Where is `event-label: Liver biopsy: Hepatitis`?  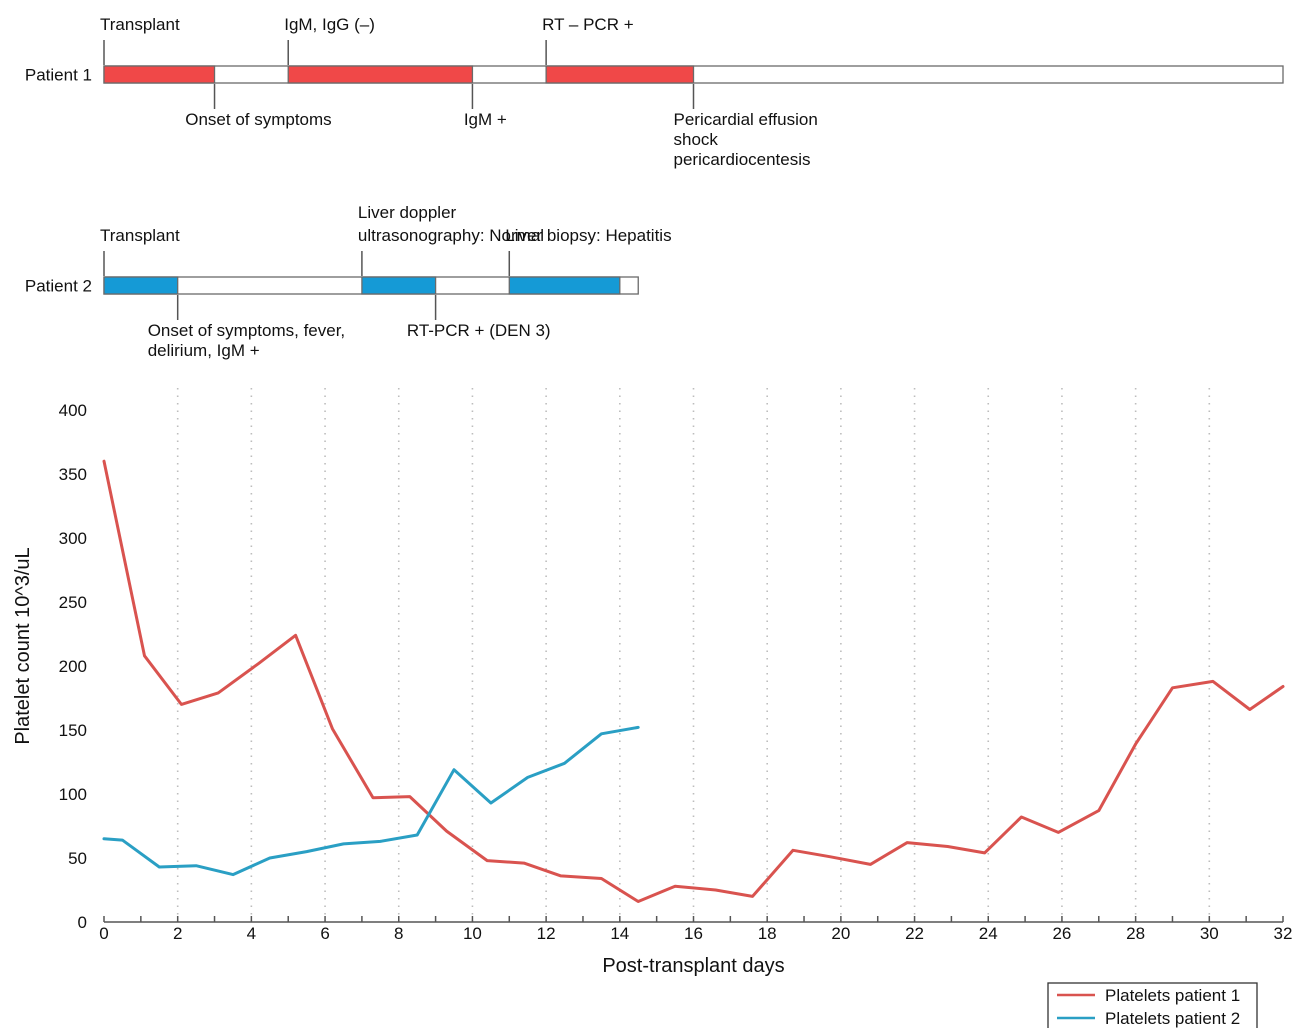 event-label: Liver biopsy: Hepatitis is located at coordinates (588, 235).